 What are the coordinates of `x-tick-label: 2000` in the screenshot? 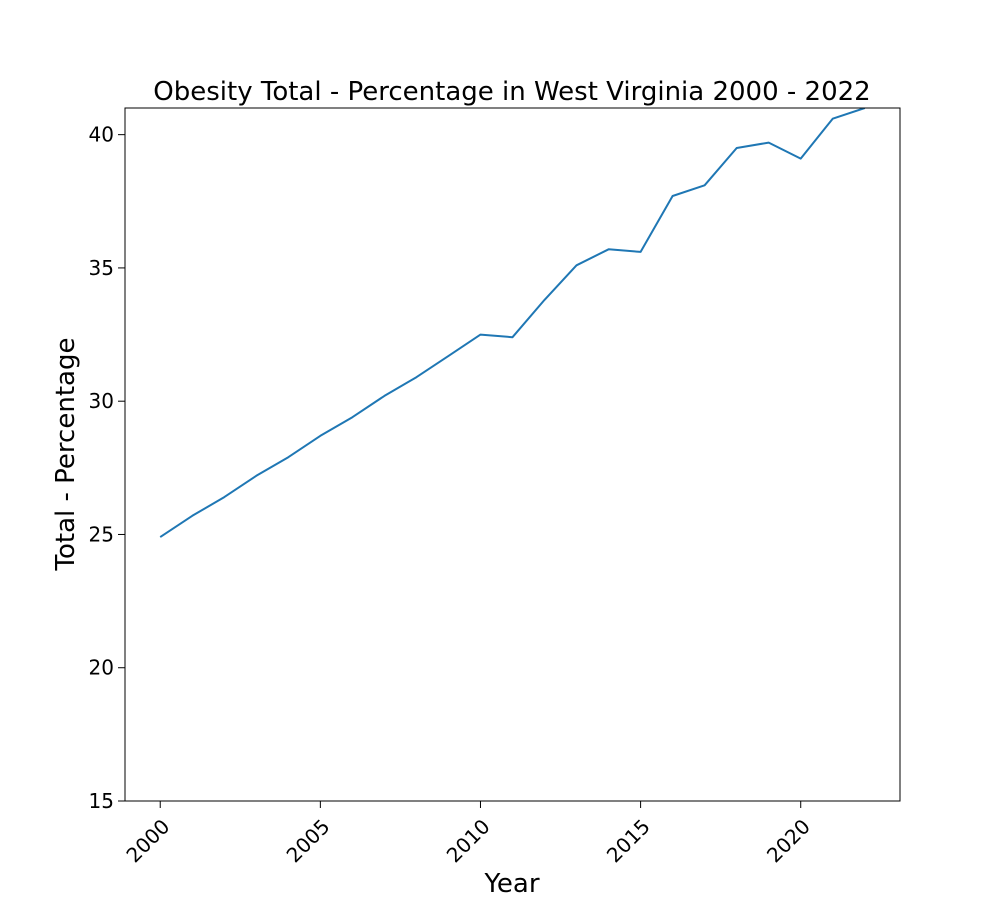 It's located at (147, 840).